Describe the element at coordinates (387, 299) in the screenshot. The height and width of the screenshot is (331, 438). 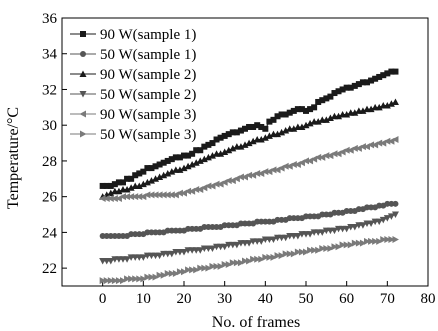
I see `x-tick-label: 70` at that location.